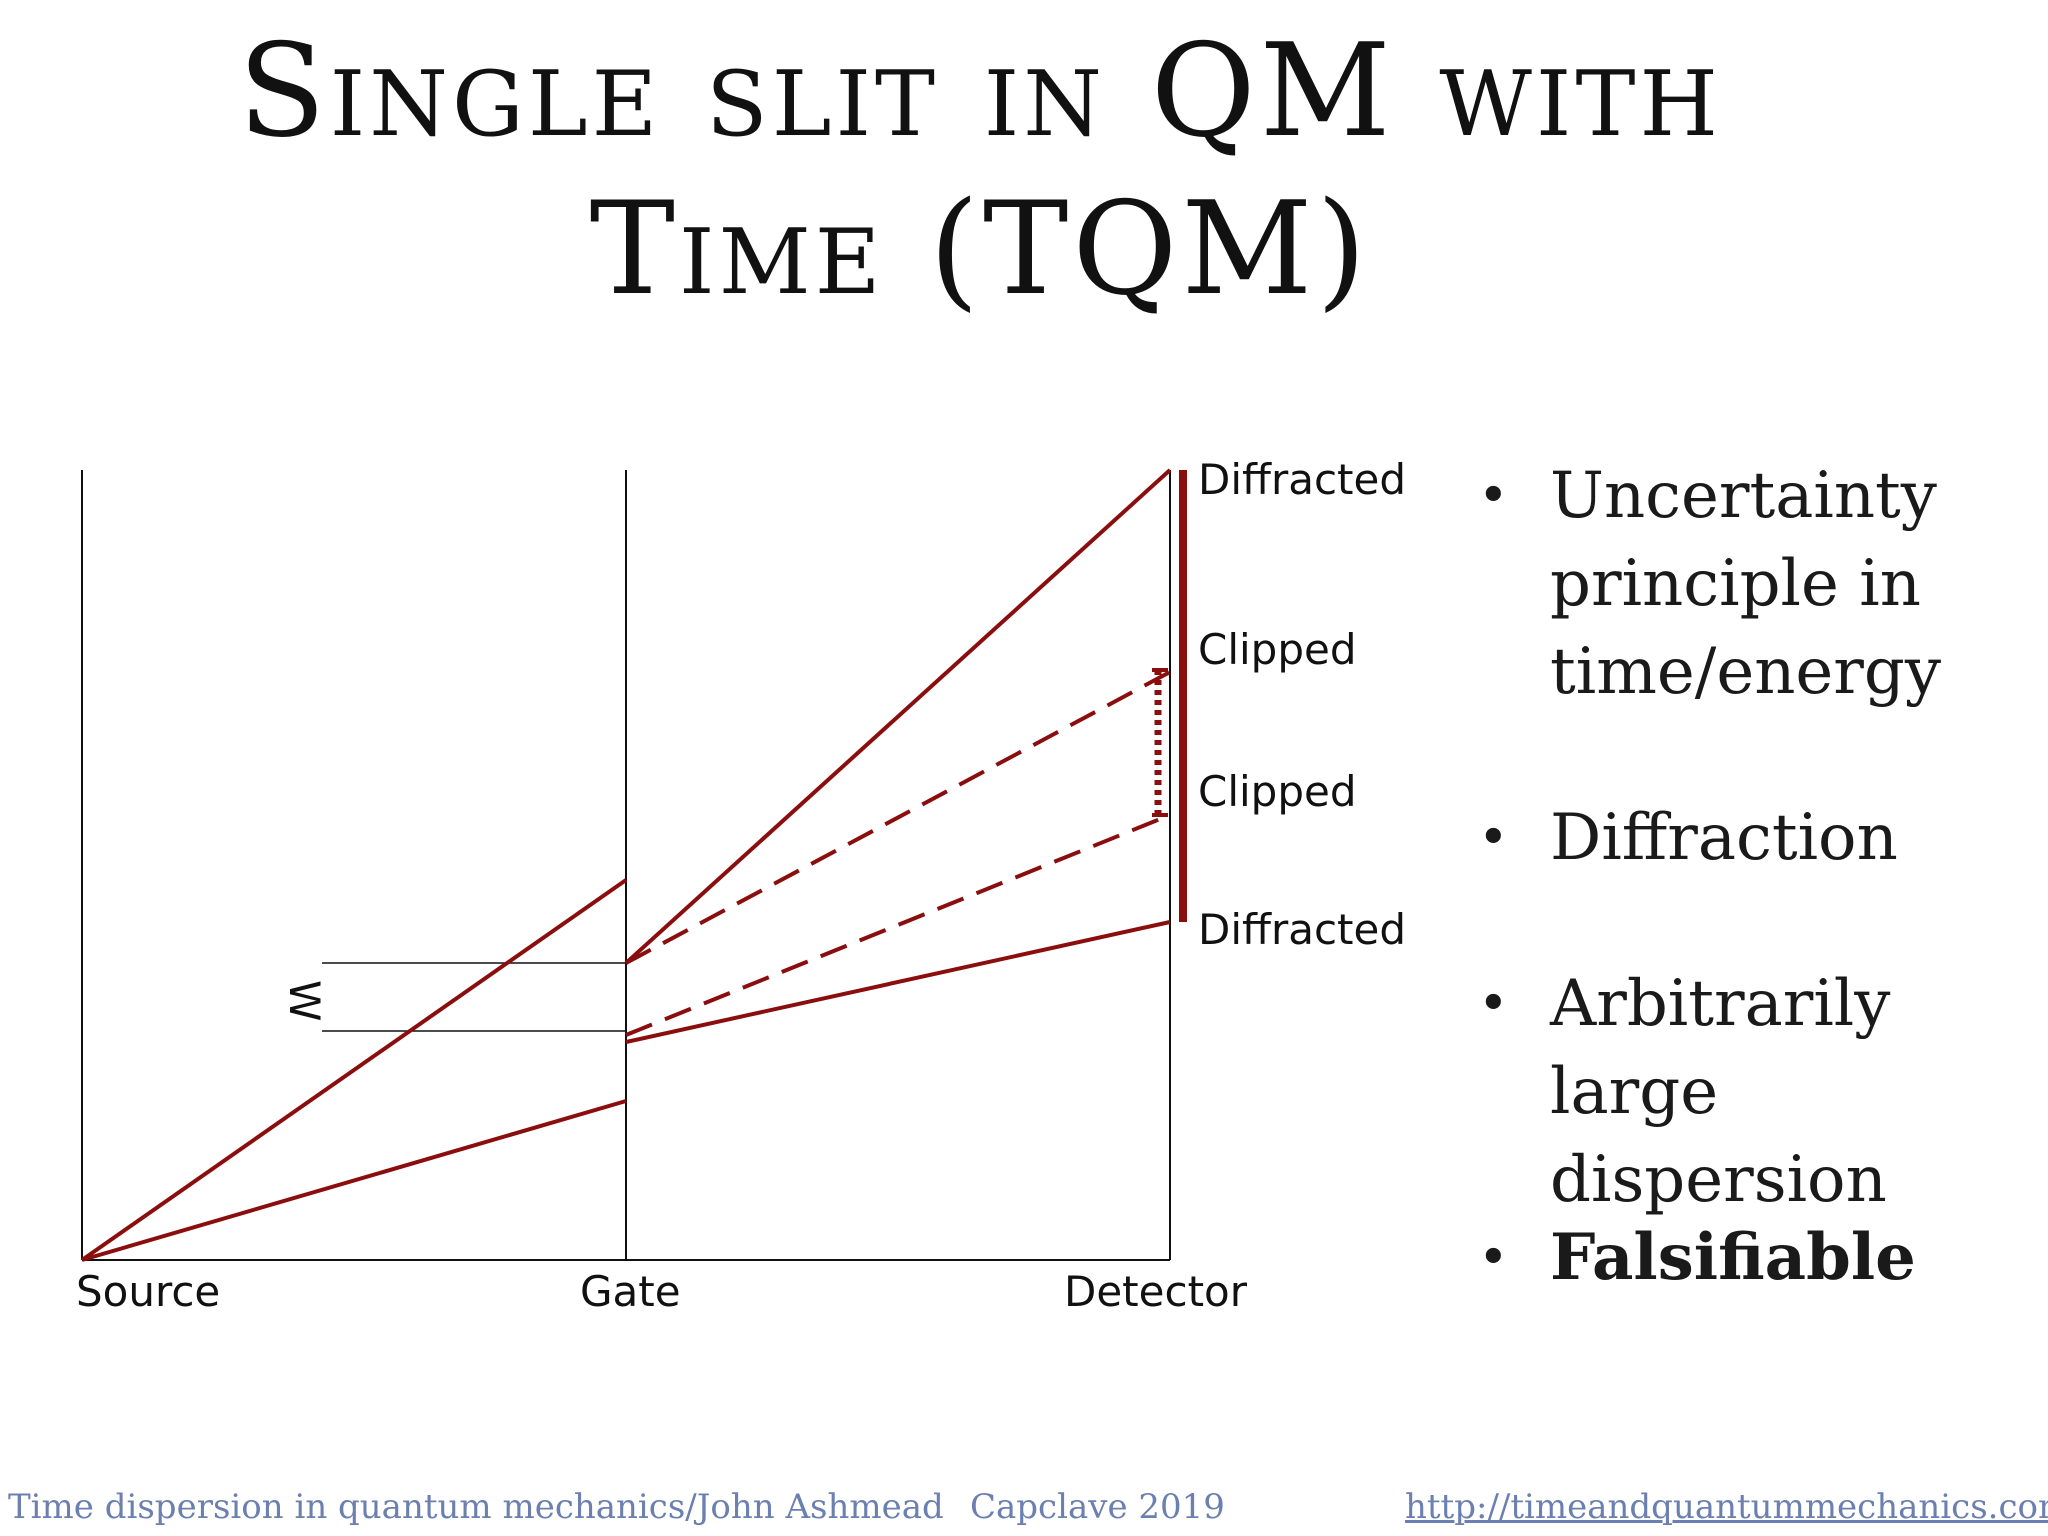 The width and height of the screenshot is (2048, 1536). Describe the element at coordinates (148, 1291) in the screenshot. I see `label-source: Source` at that location.